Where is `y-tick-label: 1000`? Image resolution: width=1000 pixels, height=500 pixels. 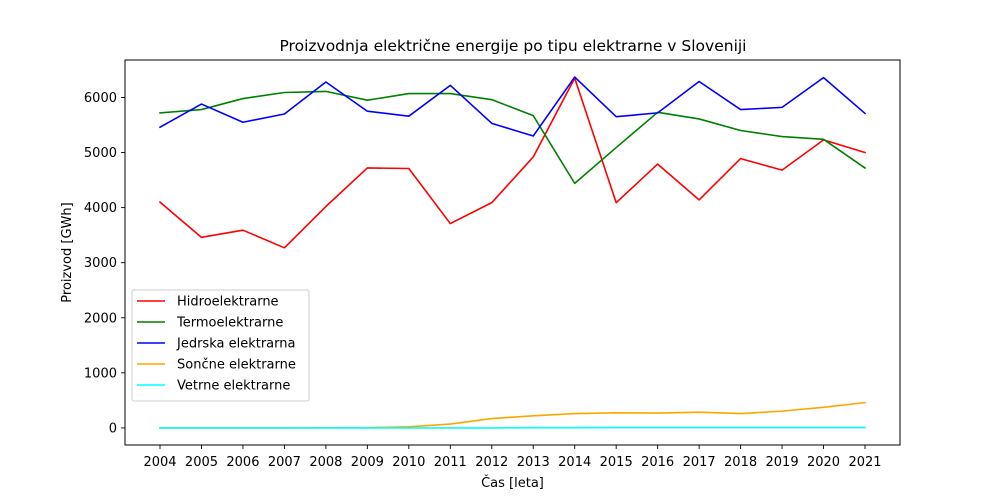
y-tick-label: 1000 is located at coordinates (100, 373).